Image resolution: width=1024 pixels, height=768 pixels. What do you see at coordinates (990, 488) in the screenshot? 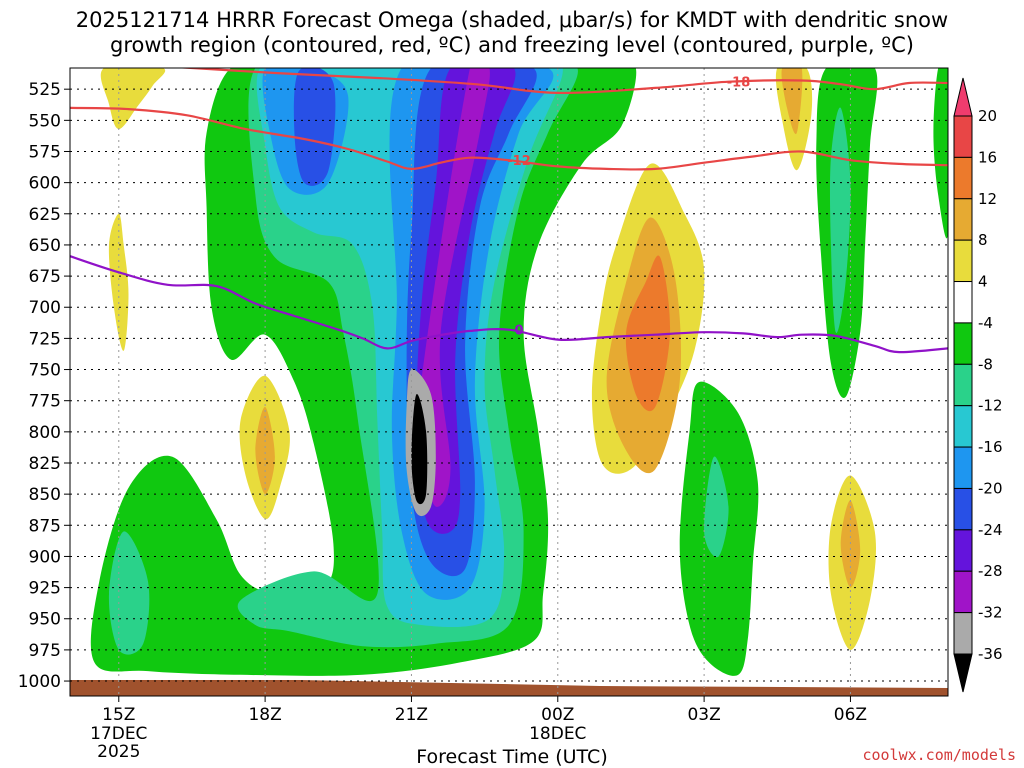
I see `colorbar-label-9: -20` at bounding box center [990, 488].